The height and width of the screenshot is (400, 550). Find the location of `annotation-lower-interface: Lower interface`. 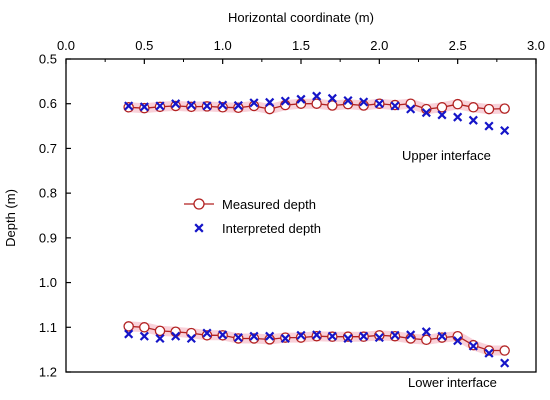

annotation-lower-interface: Lower interface is located at coordinates (452, 382).